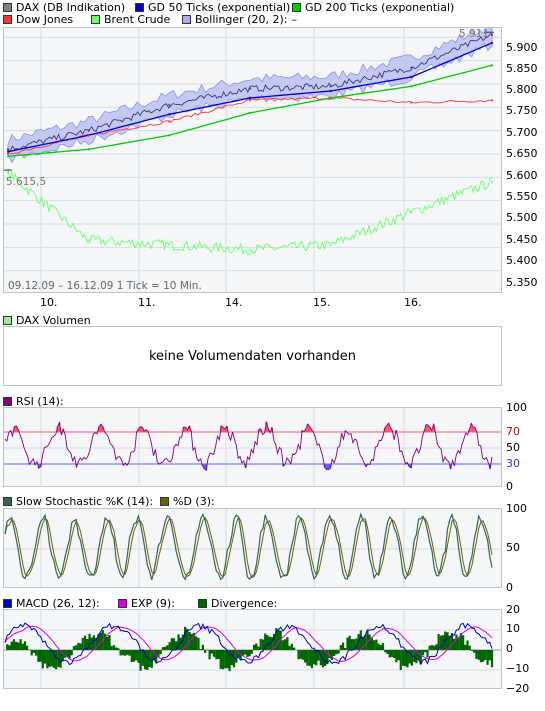  Describe the element at coordinates (522, 239) in the screenshot. I see `y-tick-label: 5.450` at that location.